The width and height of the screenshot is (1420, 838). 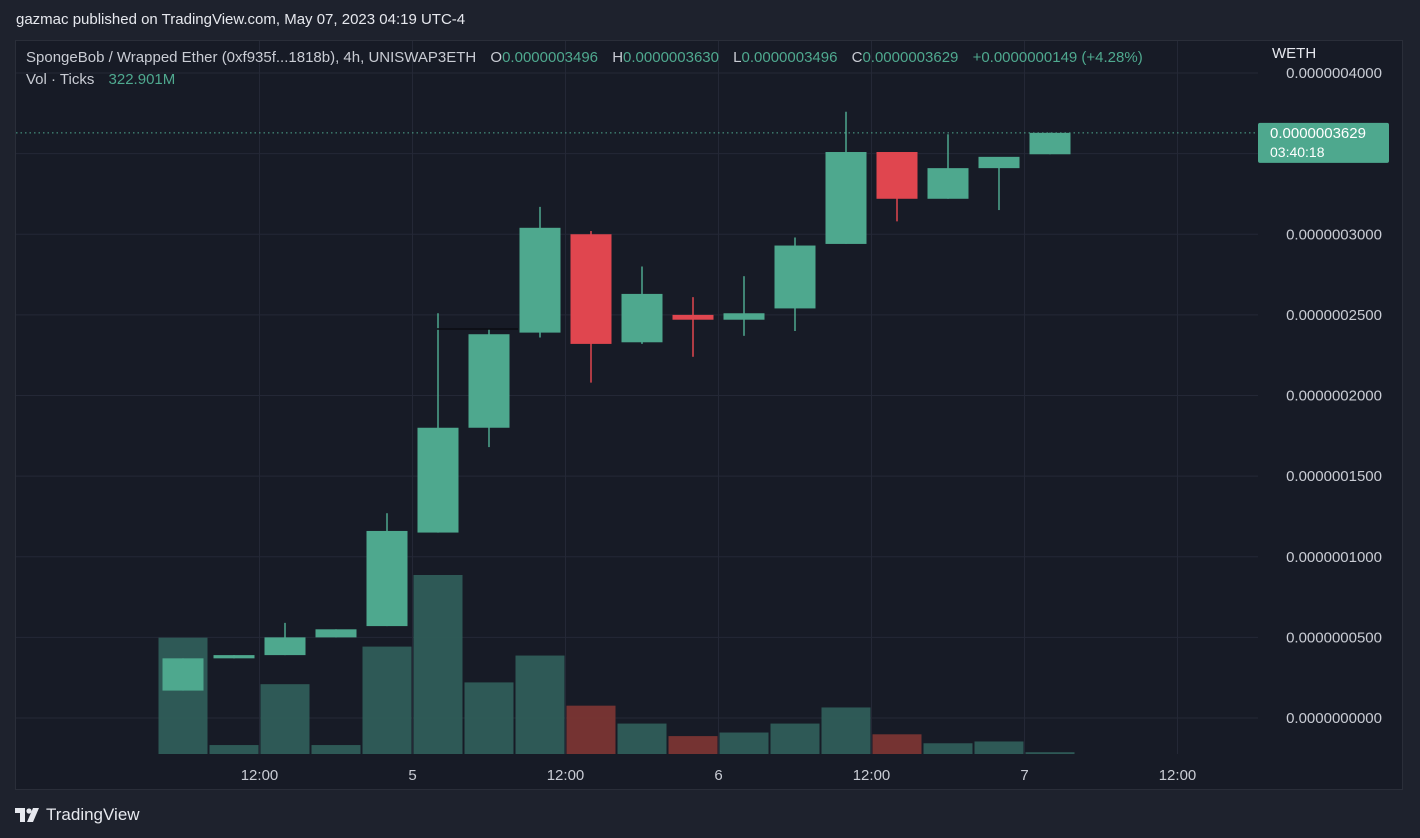 I want to click on last-price-value: 0.0000003629, so click(x=1318, y=133).